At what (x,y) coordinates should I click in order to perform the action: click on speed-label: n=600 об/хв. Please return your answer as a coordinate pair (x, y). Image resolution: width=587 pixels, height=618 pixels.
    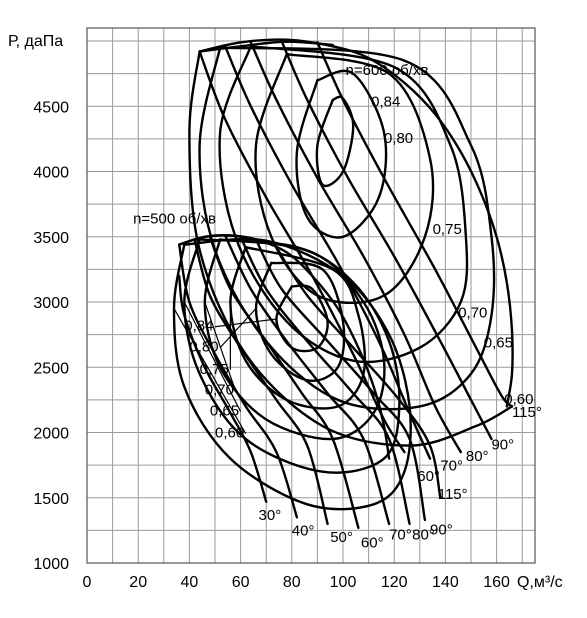
    Looking at the image, I should click on (387, 70).